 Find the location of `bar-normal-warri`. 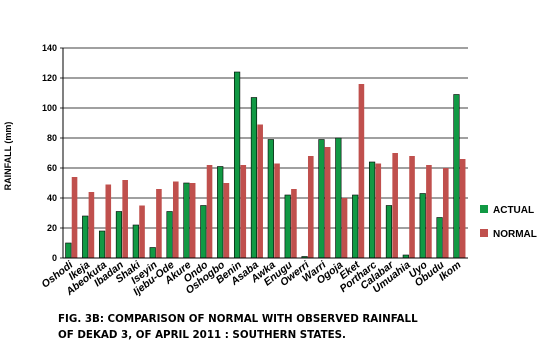

bar-normal-warri is located at coordinates (327, 202).